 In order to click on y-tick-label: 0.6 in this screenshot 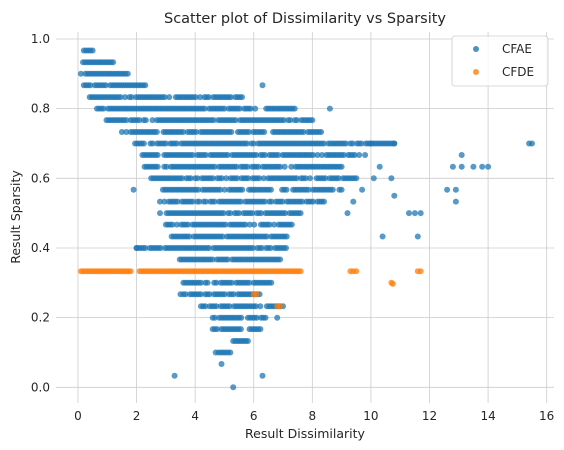, I will do `click(40, 178)`.